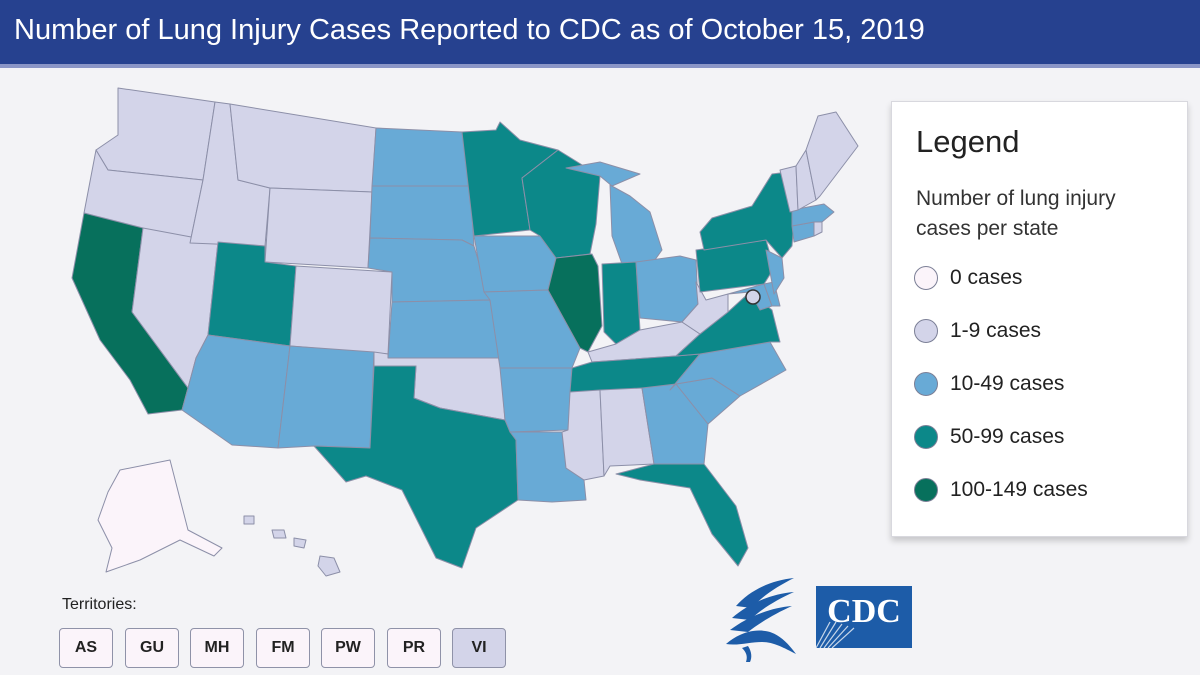 This screenshot has height=675, width=1200. I want to click on territory-button-gu: GU, so click(152, 648).